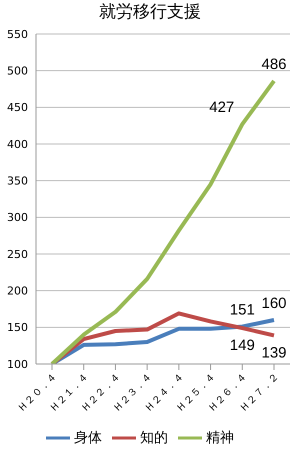 Image resolution: width=300 pixels, height=456 pixels. I want to click on y-tick-label: 100, so click(17, 364).